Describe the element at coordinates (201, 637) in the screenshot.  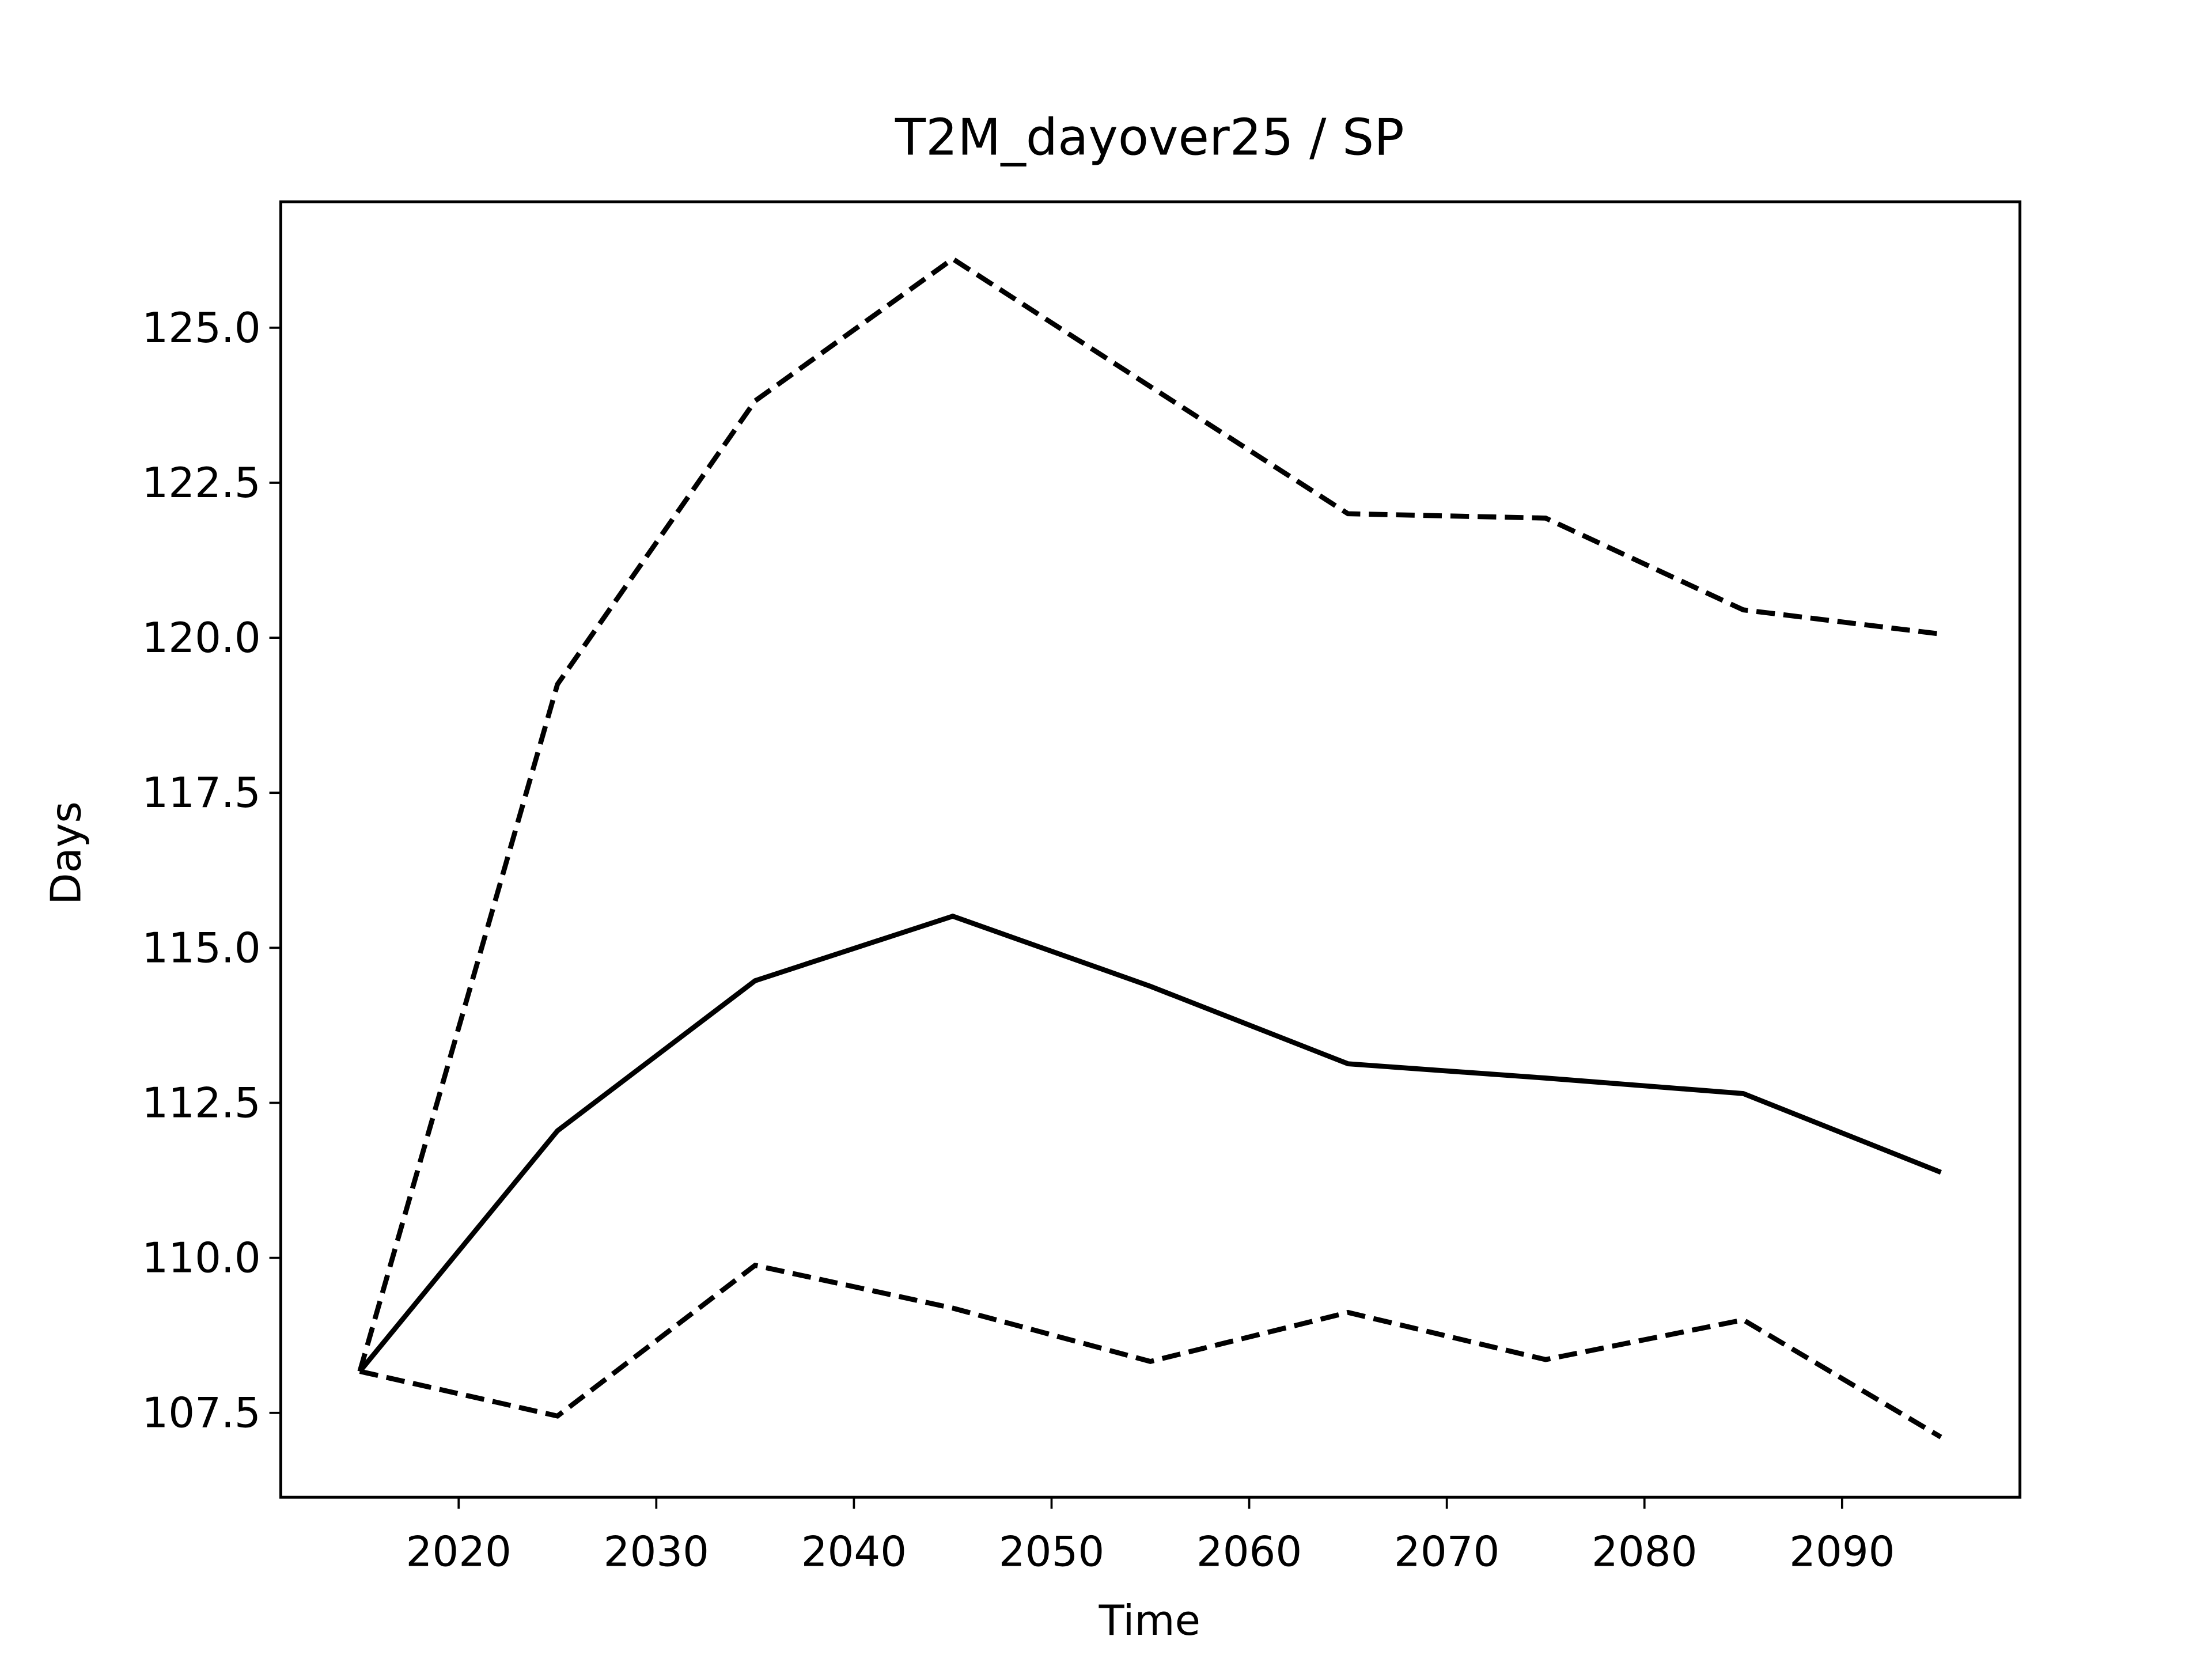
I see `y-tick-label: 120.0` at that location.